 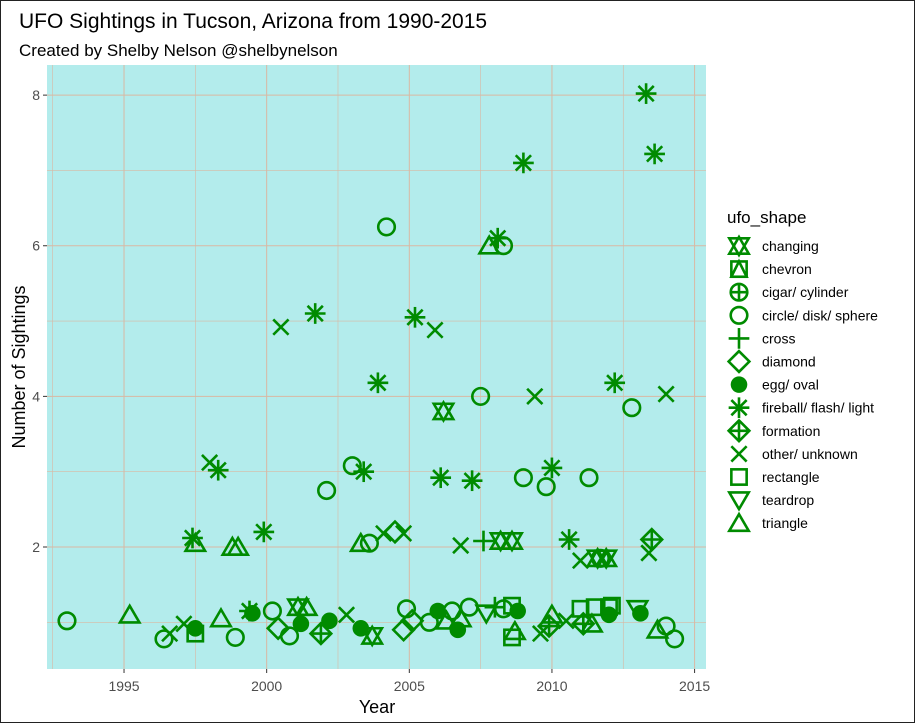 I want to click on data-point-cross, so click(x=483, y=541).